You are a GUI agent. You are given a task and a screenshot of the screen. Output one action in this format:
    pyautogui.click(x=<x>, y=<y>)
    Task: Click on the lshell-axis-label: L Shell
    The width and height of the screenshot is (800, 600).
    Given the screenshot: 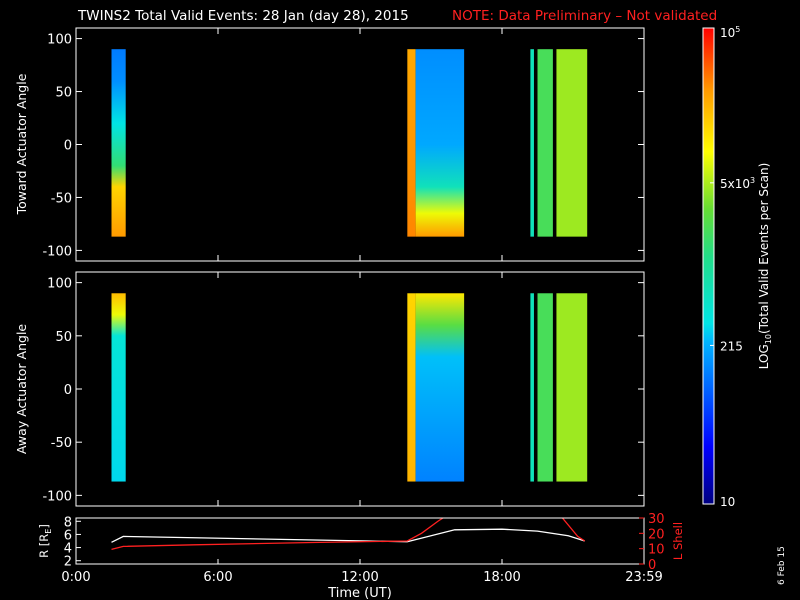 What is the action you would take?
    pyautogui.click(x=678, y=541)
    